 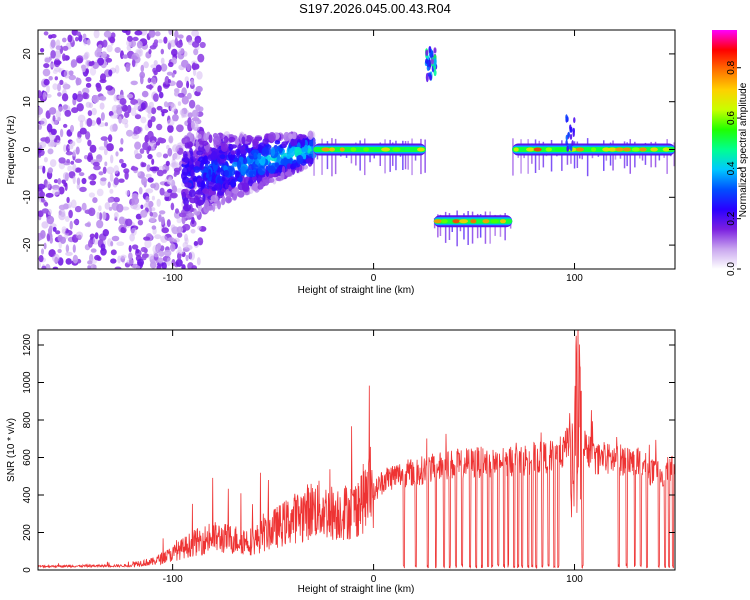 What do you see at coordinates (731, 67) in the screenshot?
I see `colorbar-tick-label: 0.8` at bounding box center [731, 67].